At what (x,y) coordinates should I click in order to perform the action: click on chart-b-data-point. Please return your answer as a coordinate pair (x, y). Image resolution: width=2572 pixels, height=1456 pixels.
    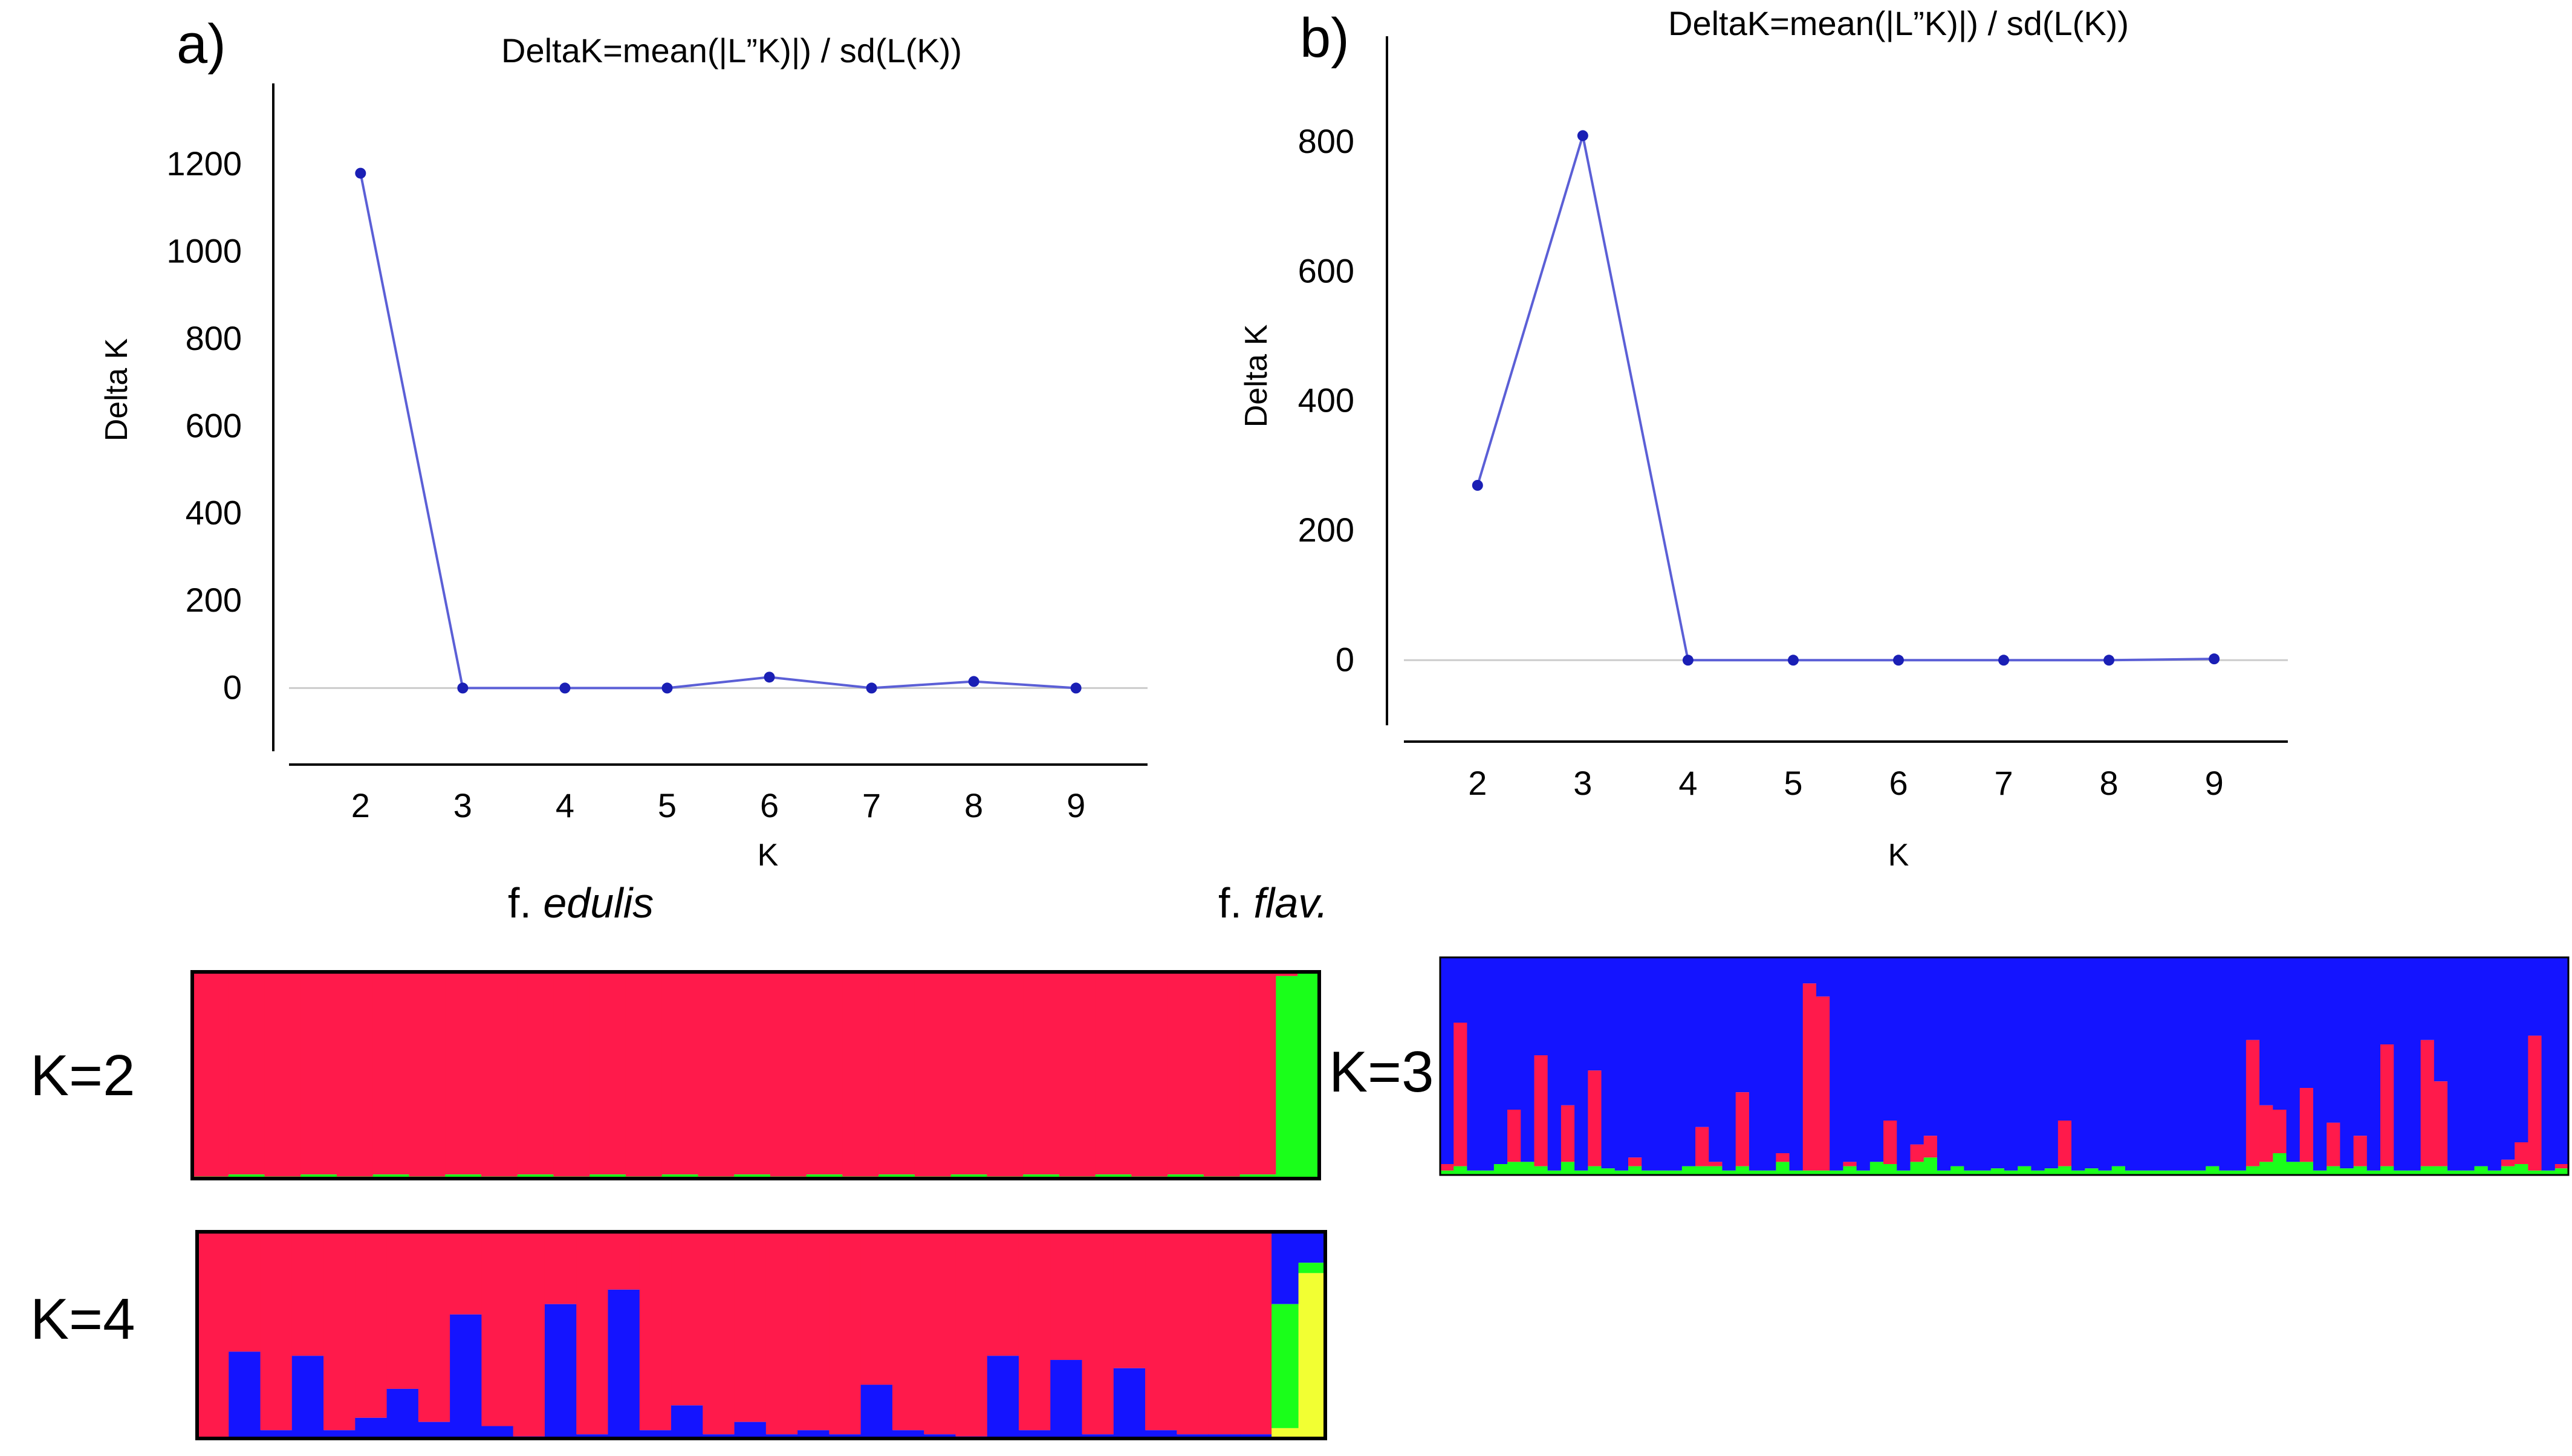
    Looking at the image, I should click on (1899, 660).